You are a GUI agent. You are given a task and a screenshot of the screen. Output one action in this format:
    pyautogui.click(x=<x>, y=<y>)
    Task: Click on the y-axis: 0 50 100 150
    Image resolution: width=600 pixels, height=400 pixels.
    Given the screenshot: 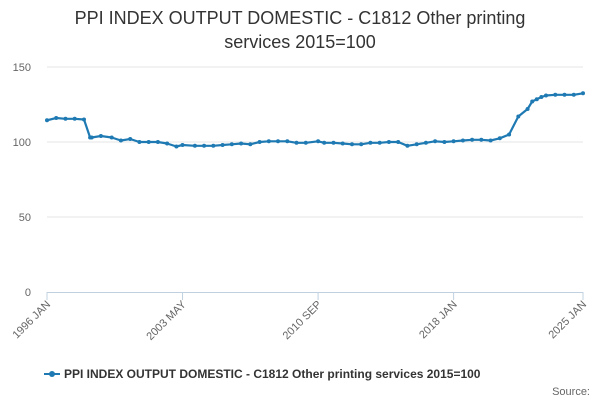 What is the action you would take?
    pyautogui.click(x=22, y=180)
    